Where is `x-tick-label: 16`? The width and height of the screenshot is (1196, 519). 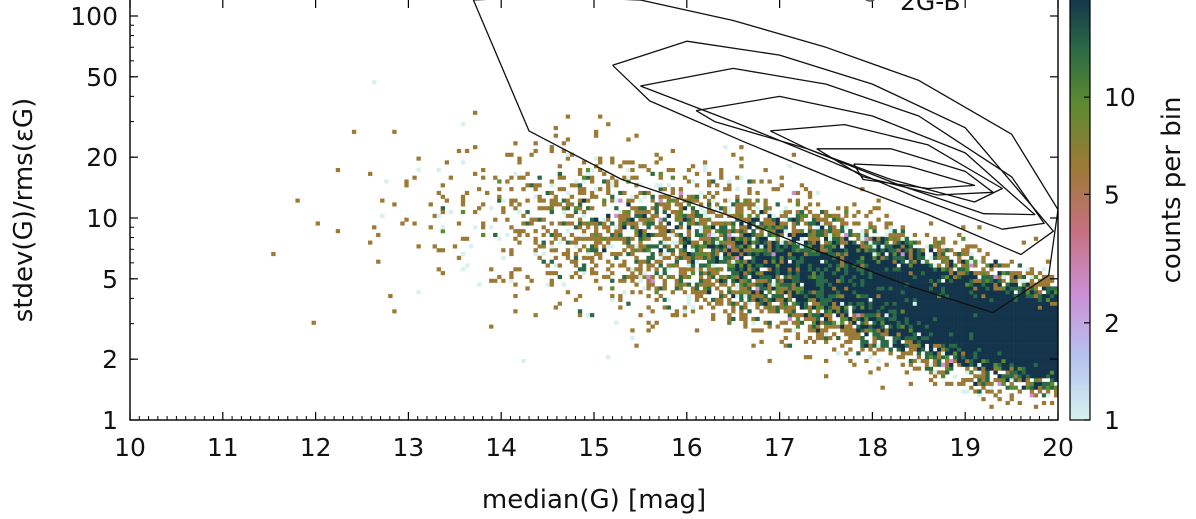 x-tick-label: 16 is located at coordinates (687, 447).